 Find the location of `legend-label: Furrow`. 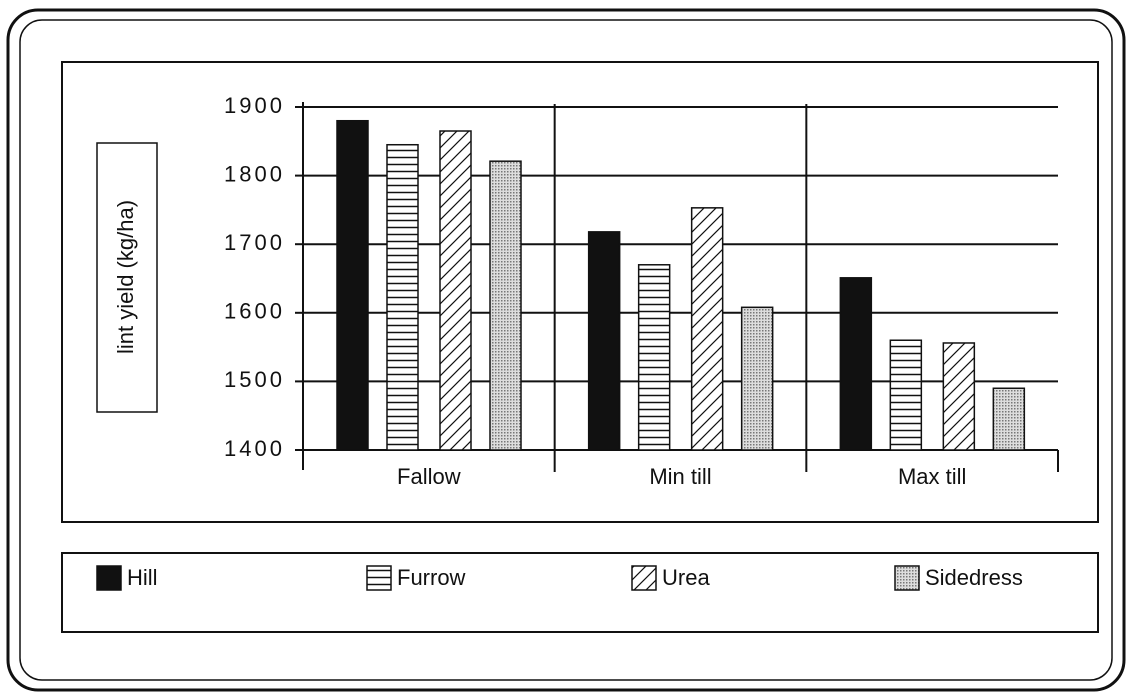

legend-label: Furrow is located at coordinates (431, 577).